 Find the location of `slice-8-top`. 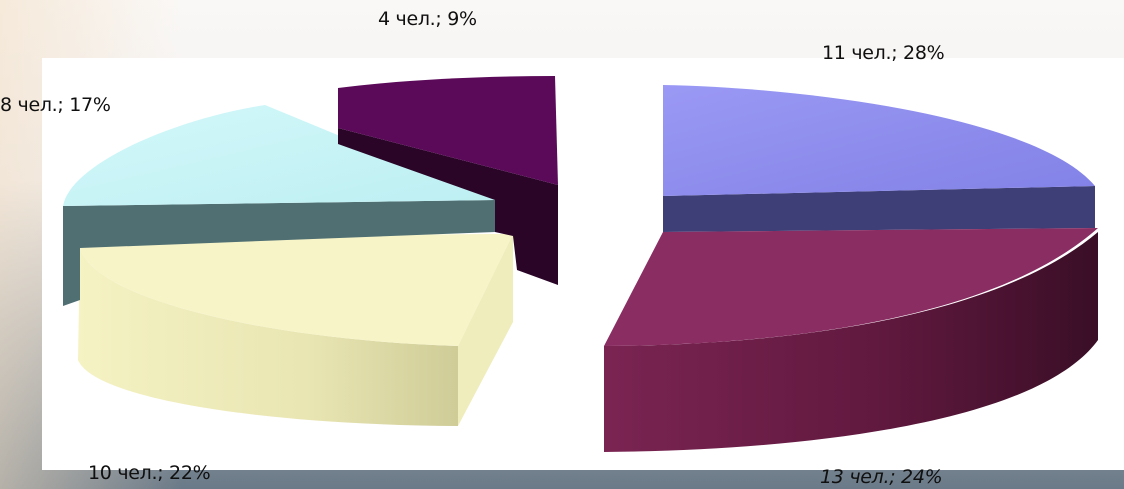

slice-8-top is located at coordinates (279, 155).